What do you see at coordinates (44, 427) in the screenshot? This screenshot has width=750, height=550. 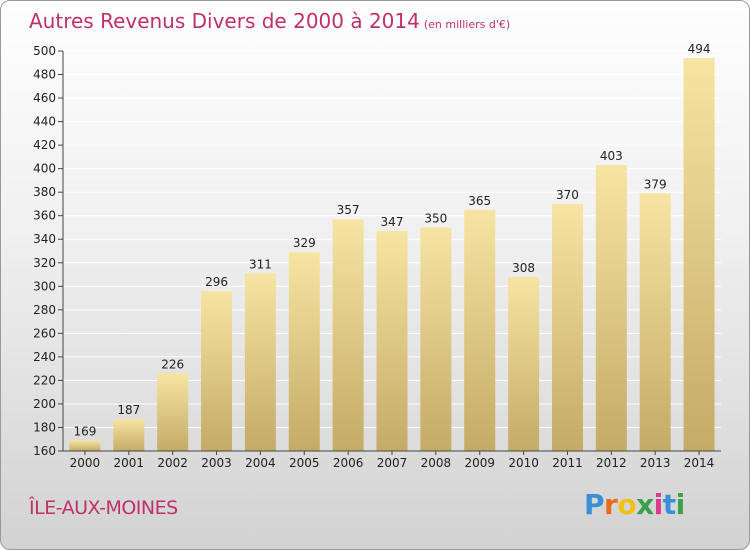 I see `y-tick-label: 180` at bounding box center [44, 427].